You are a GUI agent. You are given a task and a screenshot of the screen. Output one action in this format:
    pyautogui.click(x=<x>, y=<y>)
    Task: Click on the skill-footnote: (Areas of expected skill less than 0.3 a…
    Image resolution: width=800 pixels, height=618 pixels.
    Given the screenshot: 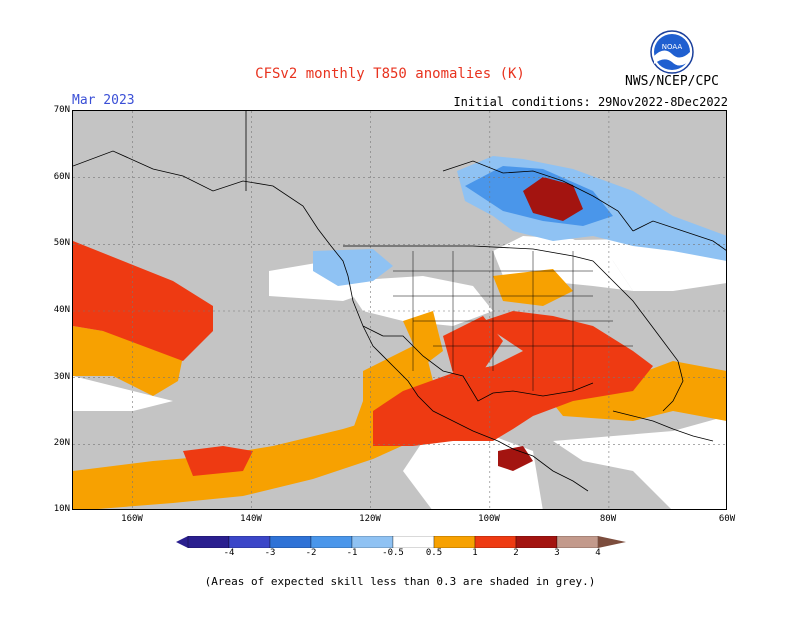 What is the action you would take?
    pyautogui.click(x=400, y=581)
    